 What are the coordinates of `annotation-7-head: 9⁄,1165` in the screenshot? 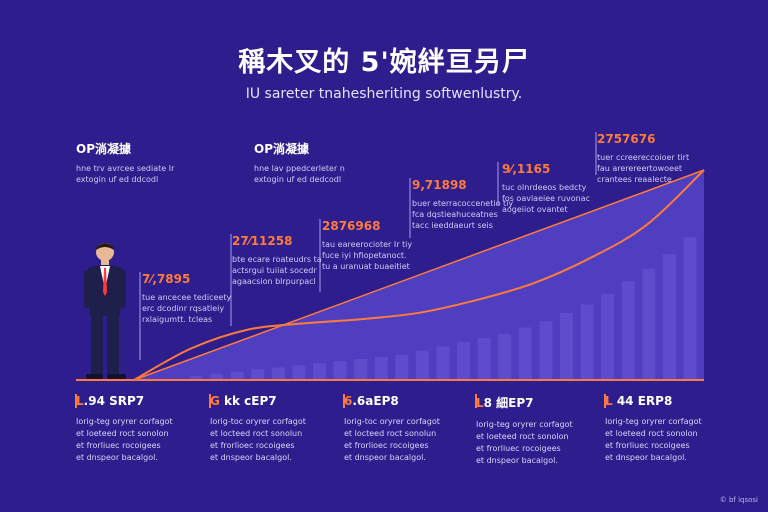 It's located at (526, 169).